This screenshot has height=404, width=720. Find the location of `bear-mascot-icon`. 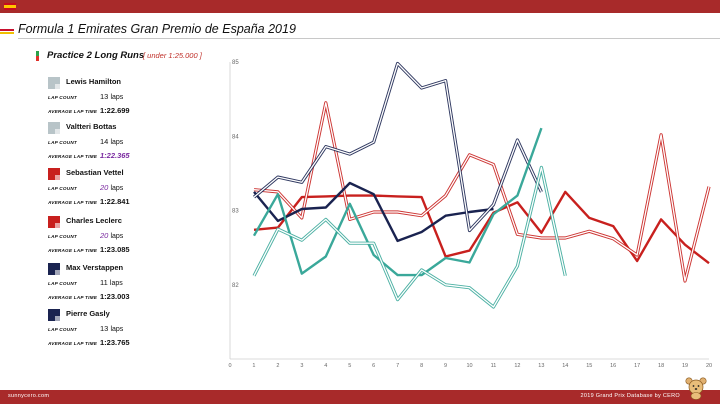

bear-mascot-icon is located at coordinates (696, 388).